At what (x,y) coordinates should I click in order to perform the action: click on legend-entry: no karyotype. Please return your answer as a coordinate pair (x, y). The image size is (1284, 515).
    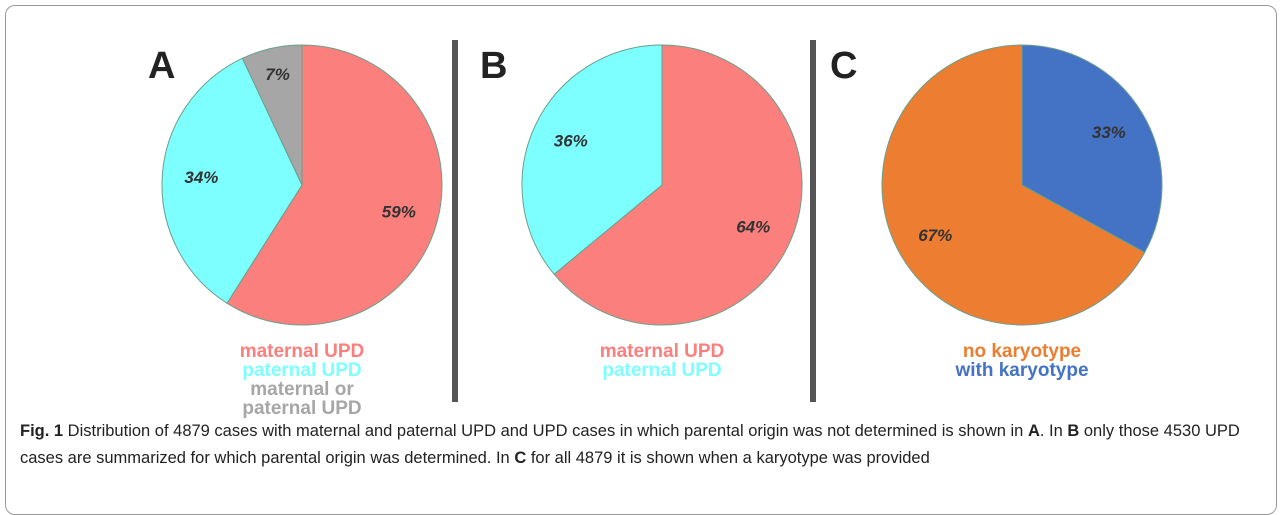
    Looking at the image, I should click on (1022, 351).